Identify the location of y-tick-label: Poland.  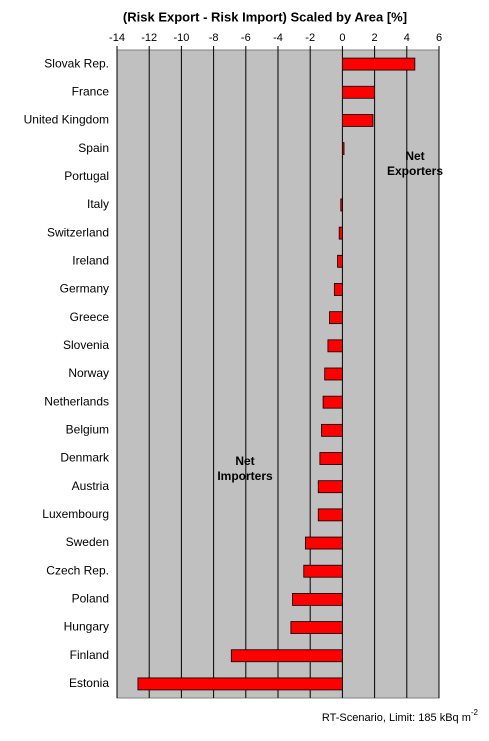
(90, 599).